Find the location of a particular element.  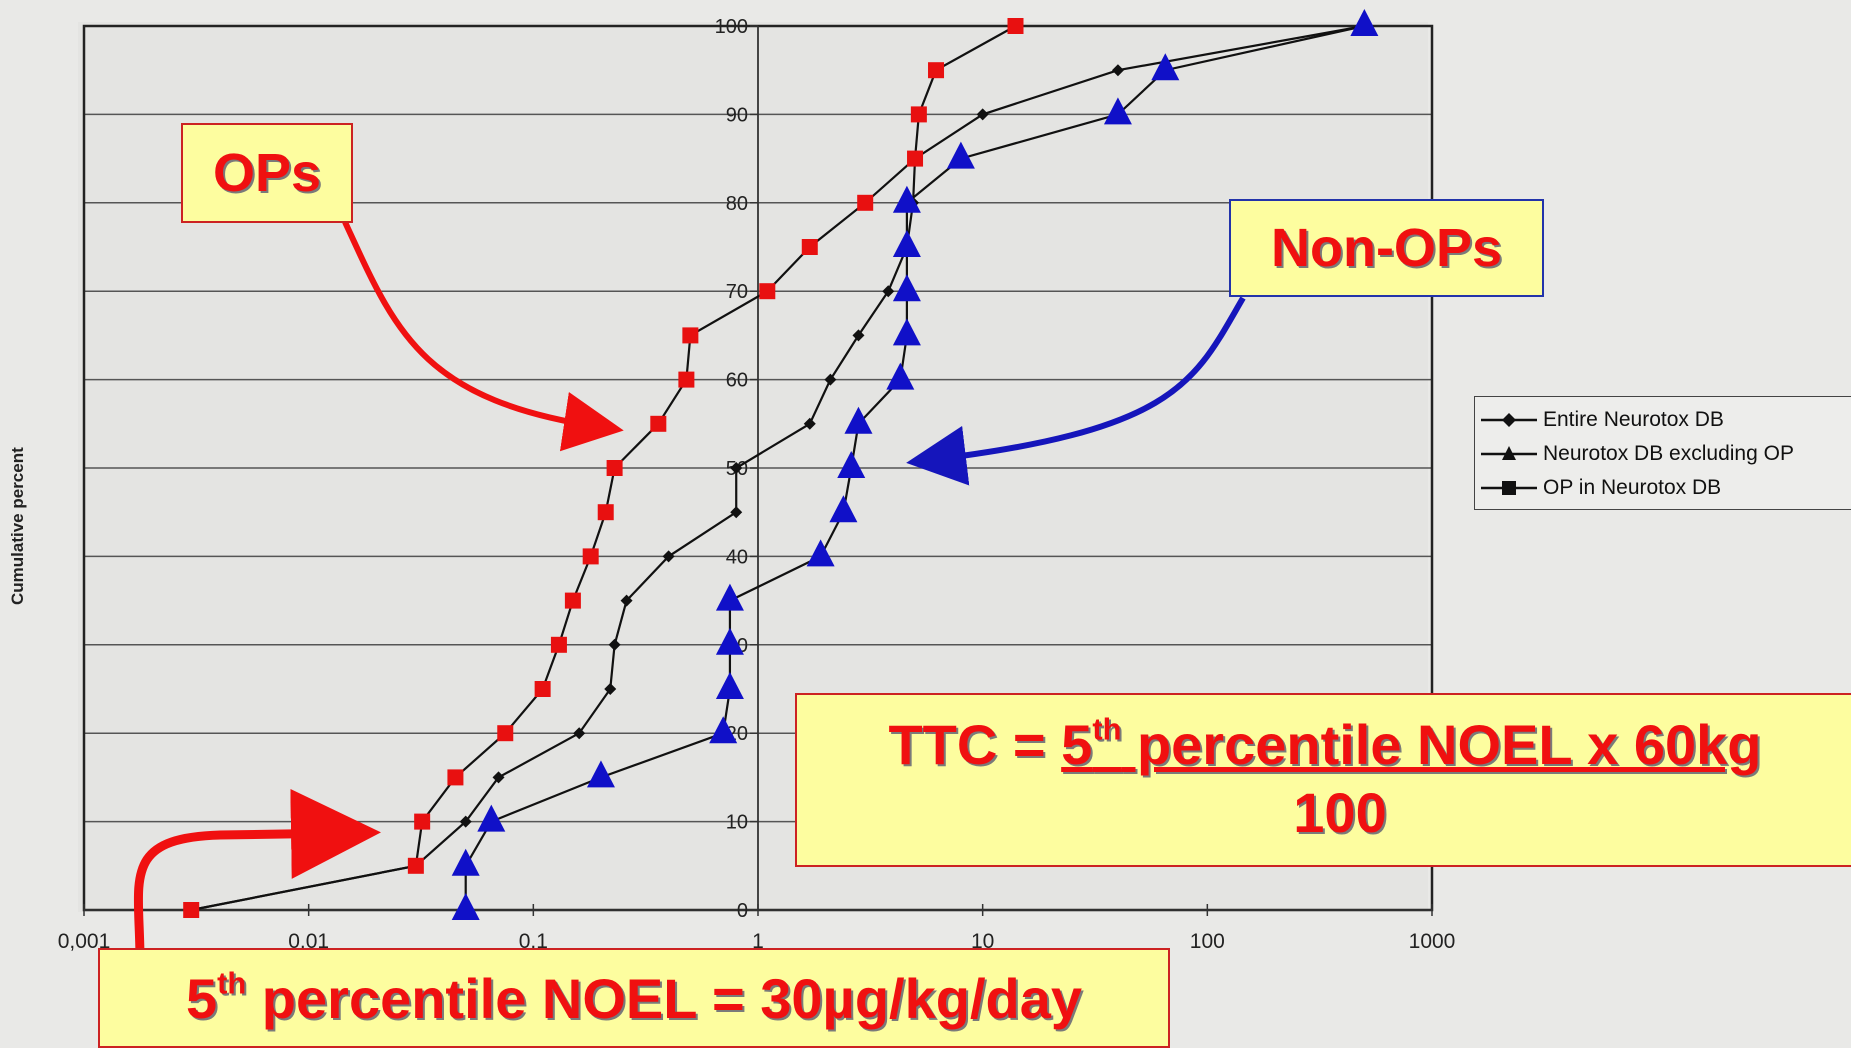

x-tick-label-0: 0,001 is located at coordinates (84, 941).